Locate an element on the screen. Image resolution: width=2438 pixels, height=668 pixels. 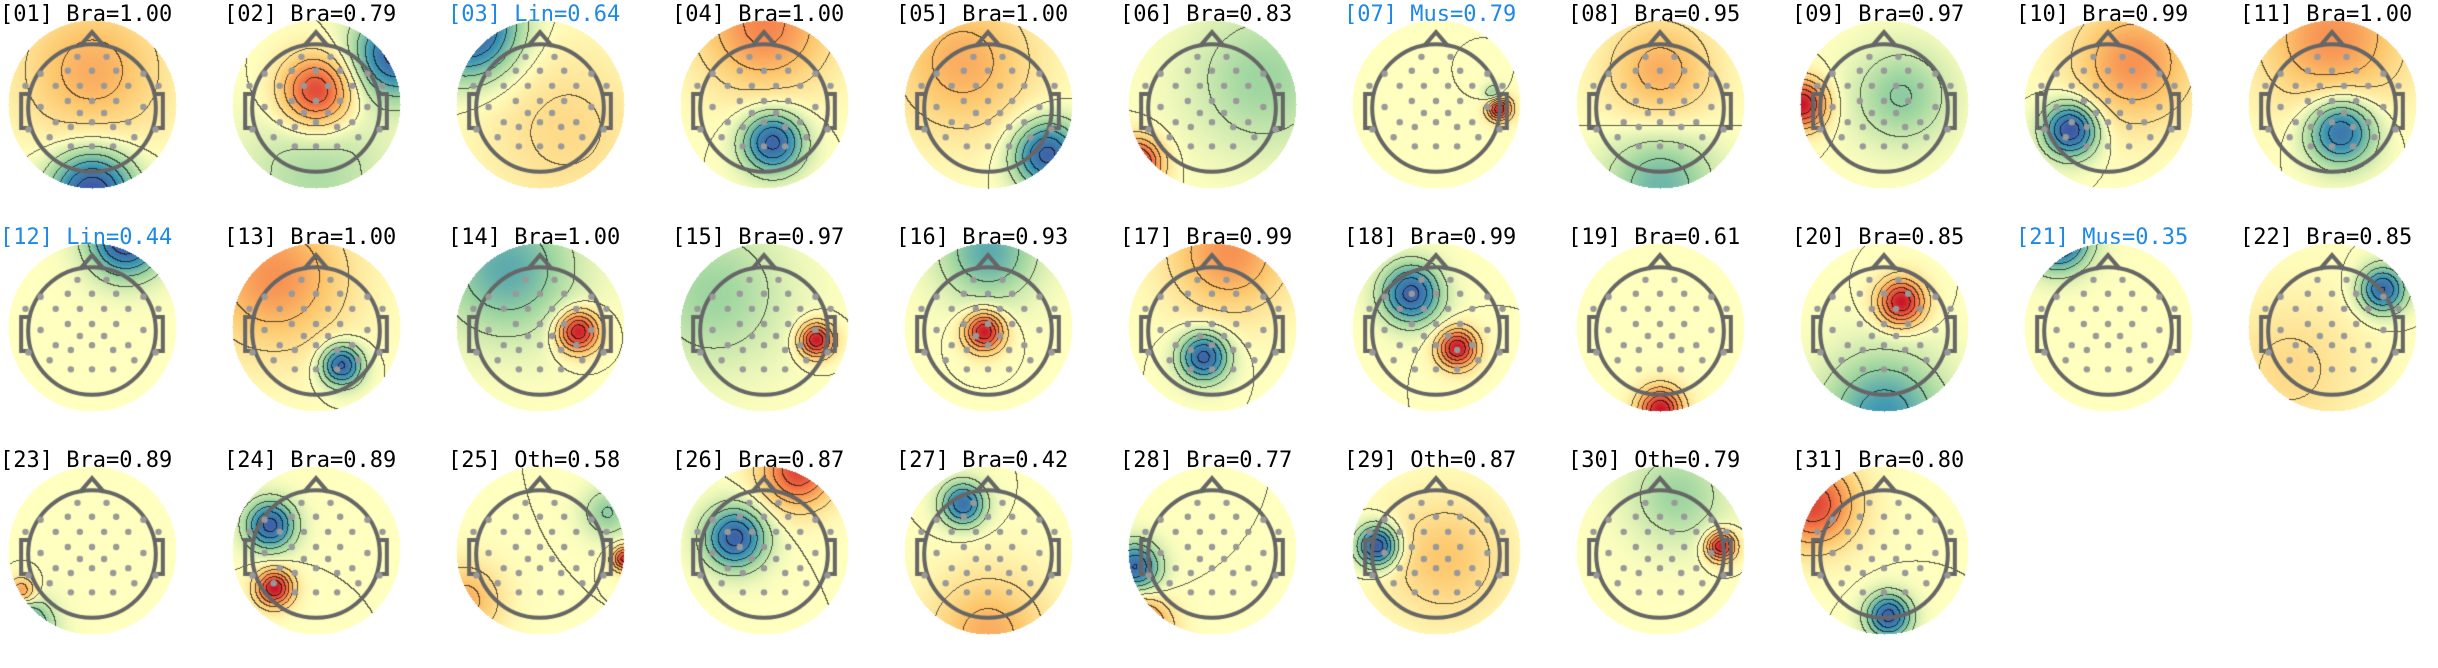
component-9: [09] Bra=0.97 is located at coordinates (1904, 111).